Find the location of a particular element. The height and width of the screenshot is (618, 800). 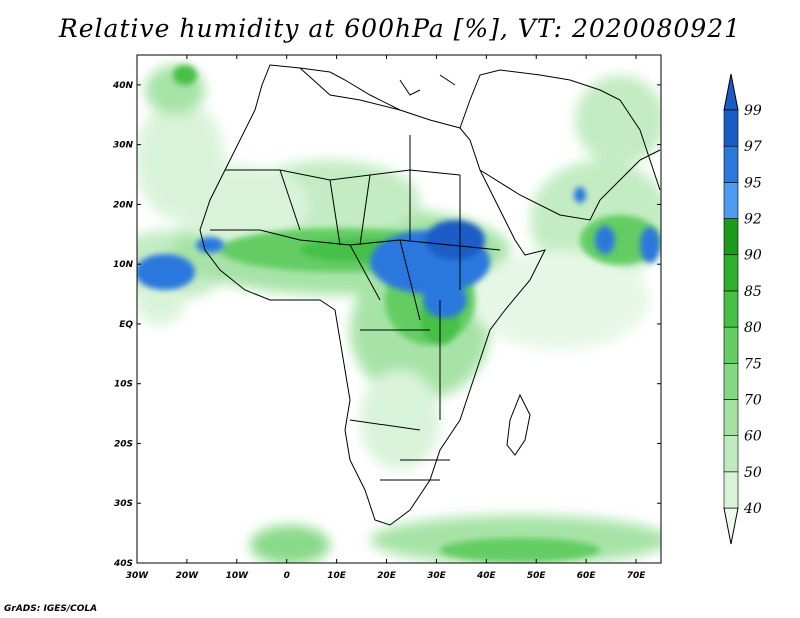

colorbar-label: 50 is located at coordinates (753, 473).